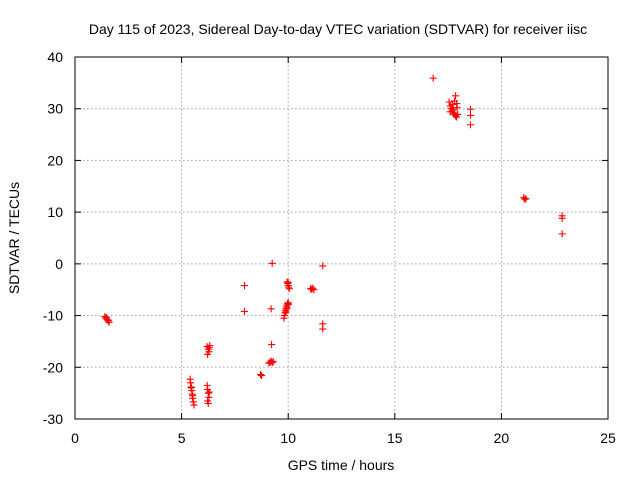 The image size is (640, 480). What do you see at coordinates (55, 57) in the screenshot?
I see `y-tick-label: 40` at bounding box center [55, 57].